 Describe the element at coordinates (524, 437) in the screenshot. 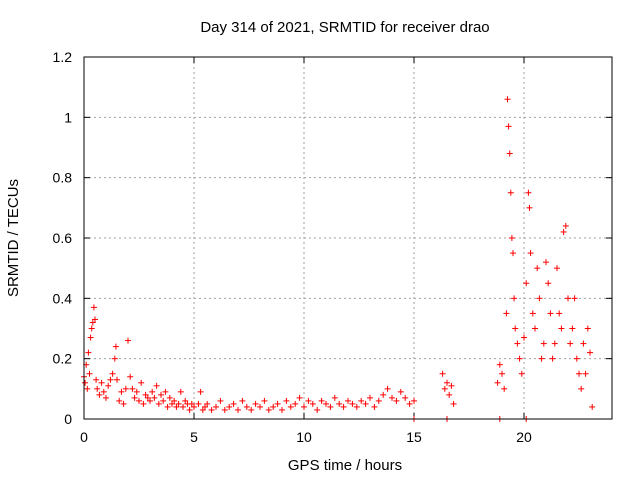

I see `x-tick-label: 20` at that location.